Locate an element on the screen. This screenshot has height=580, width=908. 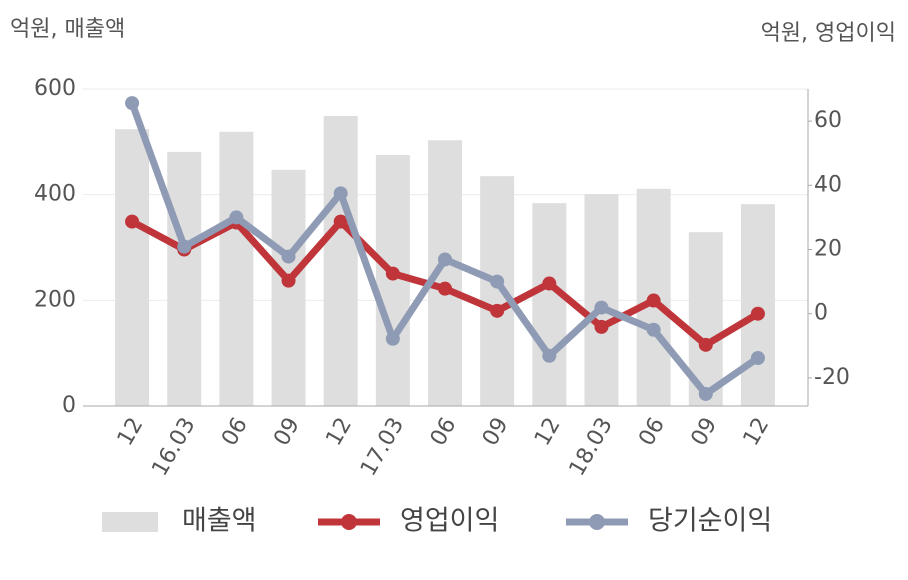
y2-tick-label: 40 is located at coordinates (828, 184).